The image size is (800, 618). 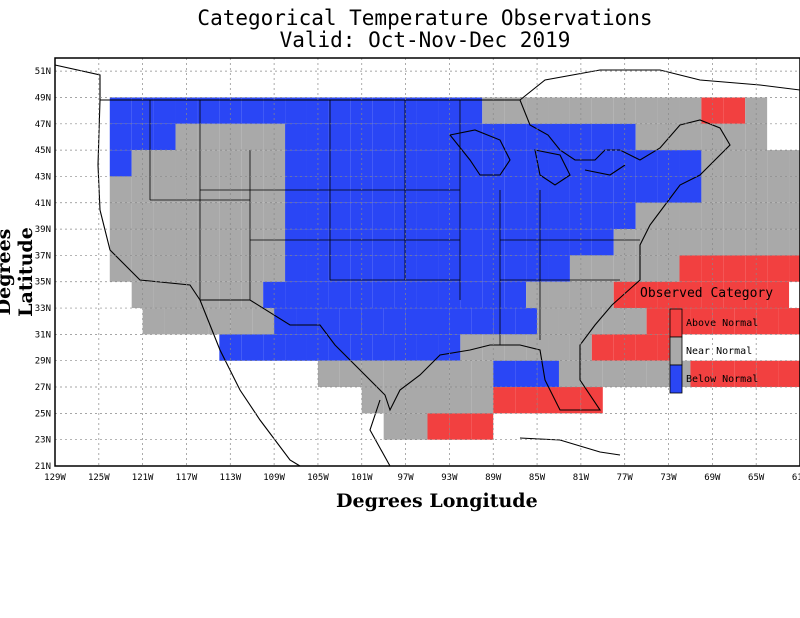 I want to click on cuba, so click(x=570, y=446).